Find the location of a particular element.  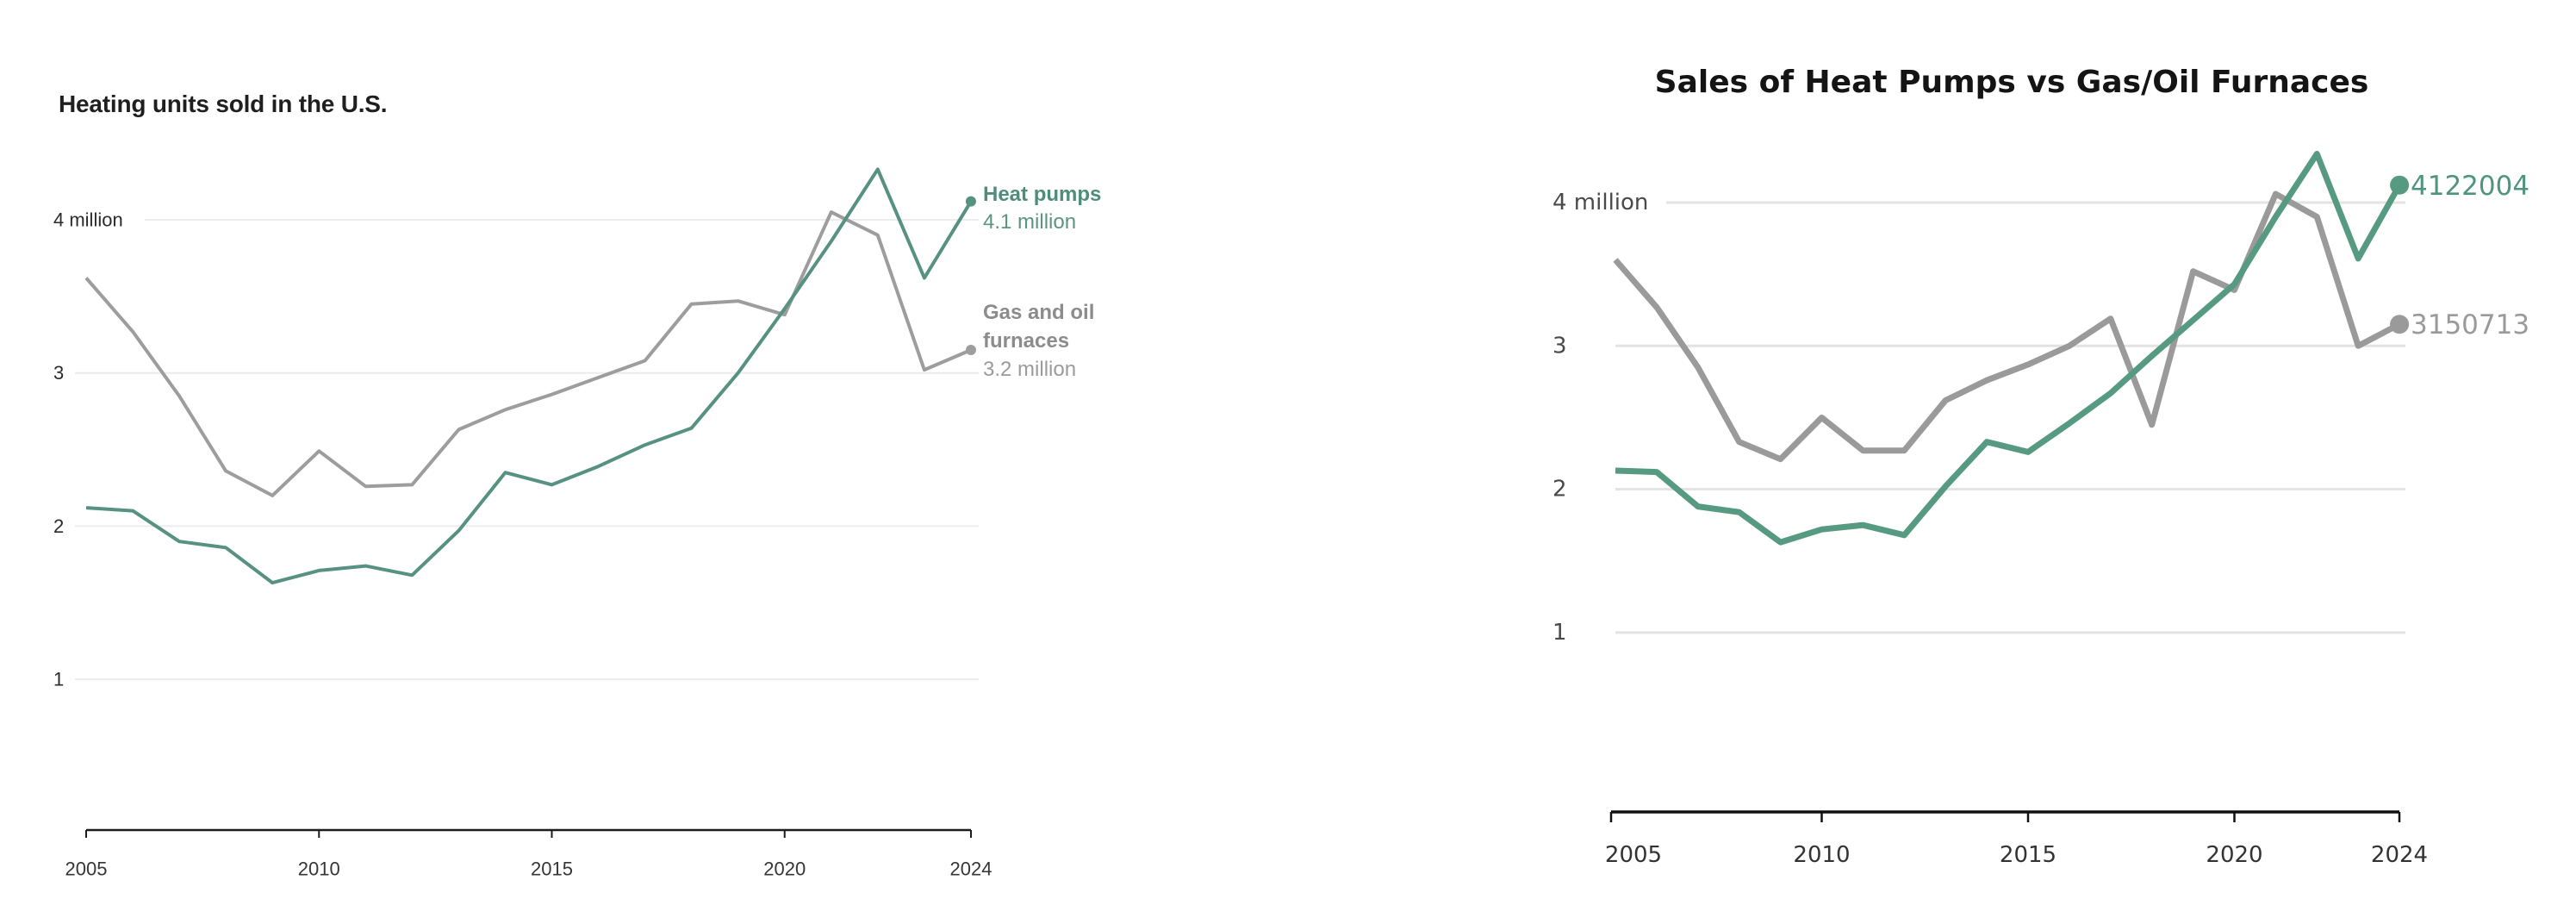

right-heat-pumps-end-dot is located at coordinates (2400, 185).